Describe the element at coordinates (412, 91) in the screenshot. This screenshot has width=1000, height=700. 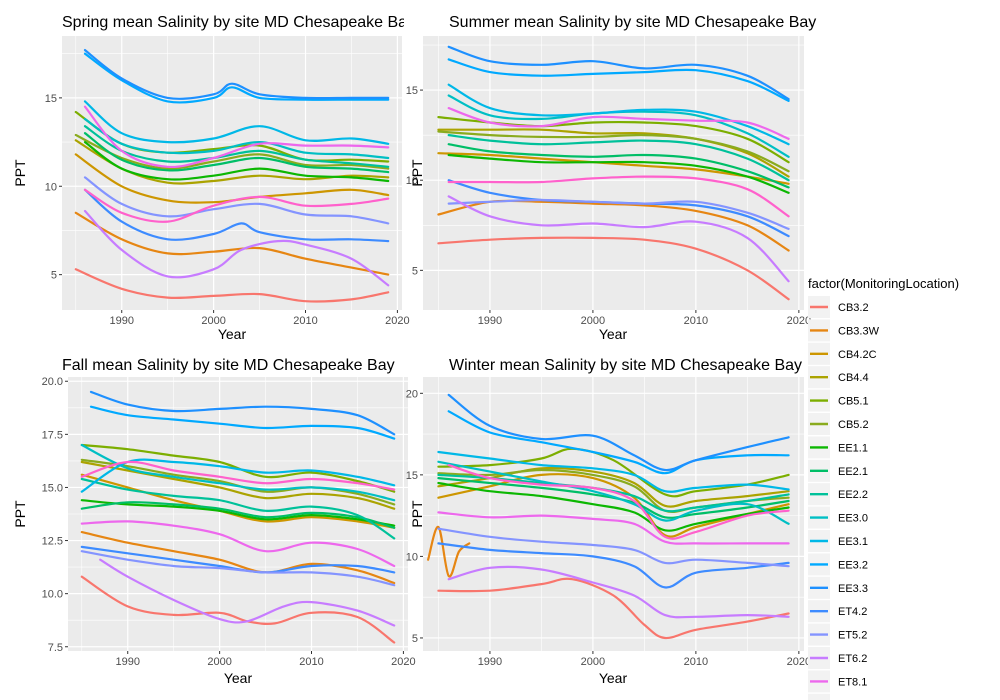
I see `summer-y-tick-label: 15` at that location.